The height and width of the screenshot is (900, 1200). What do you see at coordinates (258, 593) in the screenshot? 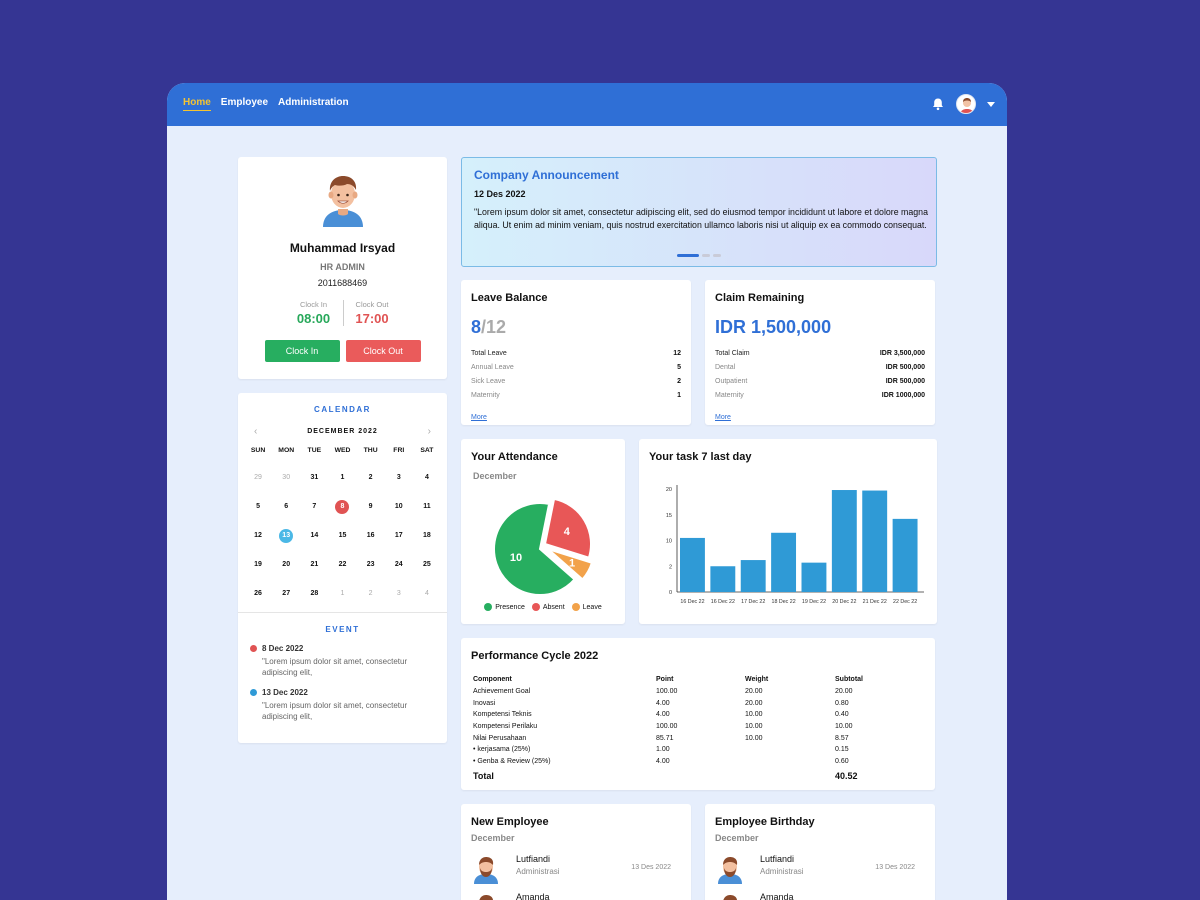
I see `calendar-day: 26` at bounding box center [258, 593].